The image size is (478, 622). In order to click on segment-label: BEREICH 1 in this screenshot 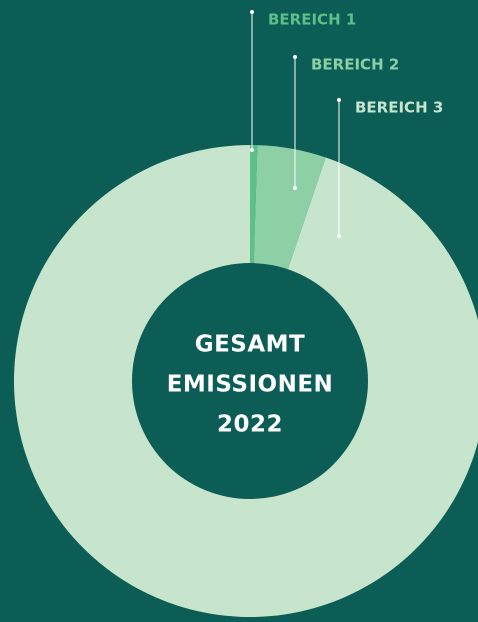, I will do `click(312, 20)`.